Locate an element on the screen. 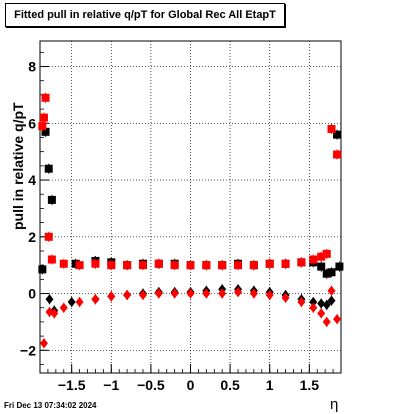 The height and width of the screenshot is (414, 400). y-tick-label: 0 is located at coordinates (32, 294).